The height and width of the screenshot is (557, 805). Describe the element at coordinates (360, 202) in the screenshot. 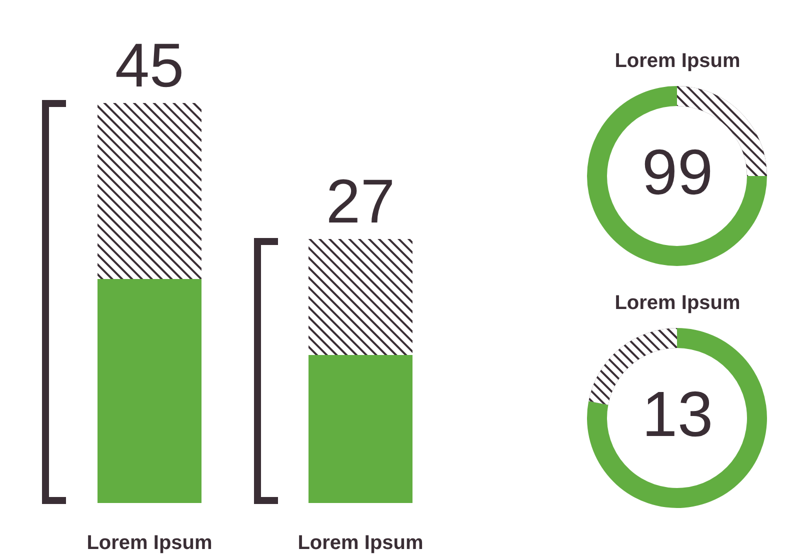

I see `annotation: 27` at that location.